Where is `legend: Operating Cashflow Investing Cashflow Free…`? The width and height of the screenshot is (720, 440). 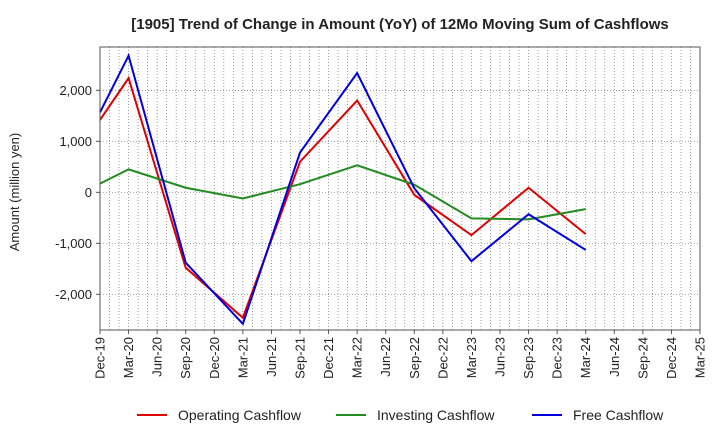 legend: Operating Cashflow Investing Cashflow Free… is located at coordinates (400, 415).